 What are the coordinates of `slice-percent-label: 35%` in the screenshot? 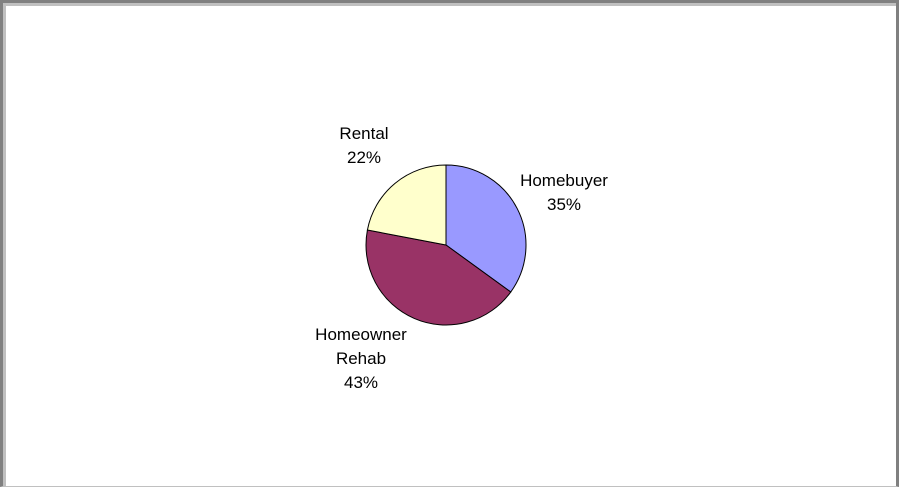 It's located at (564, 204).